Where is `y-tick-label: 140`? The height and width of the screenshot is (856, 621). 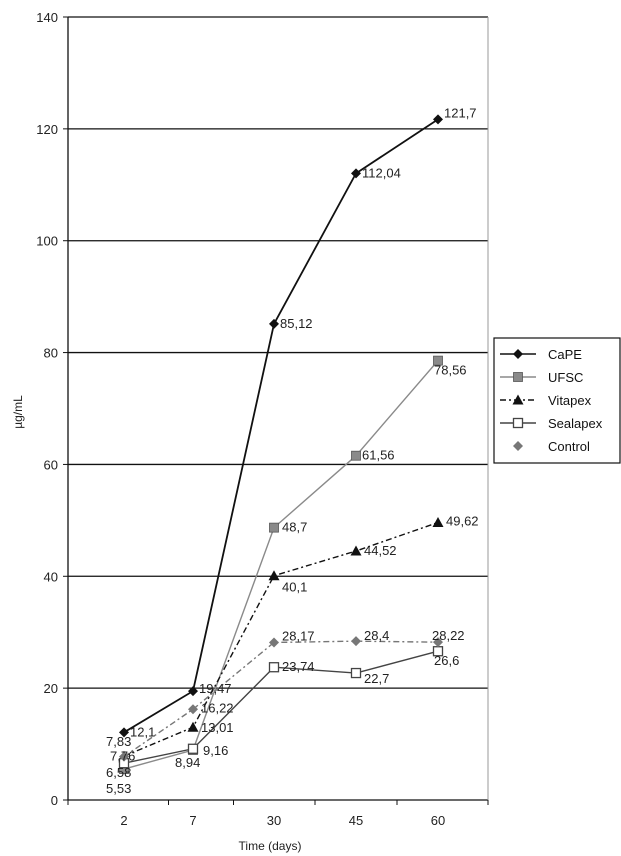 y-tick-label: 140 is located at coordinates (47, 17).